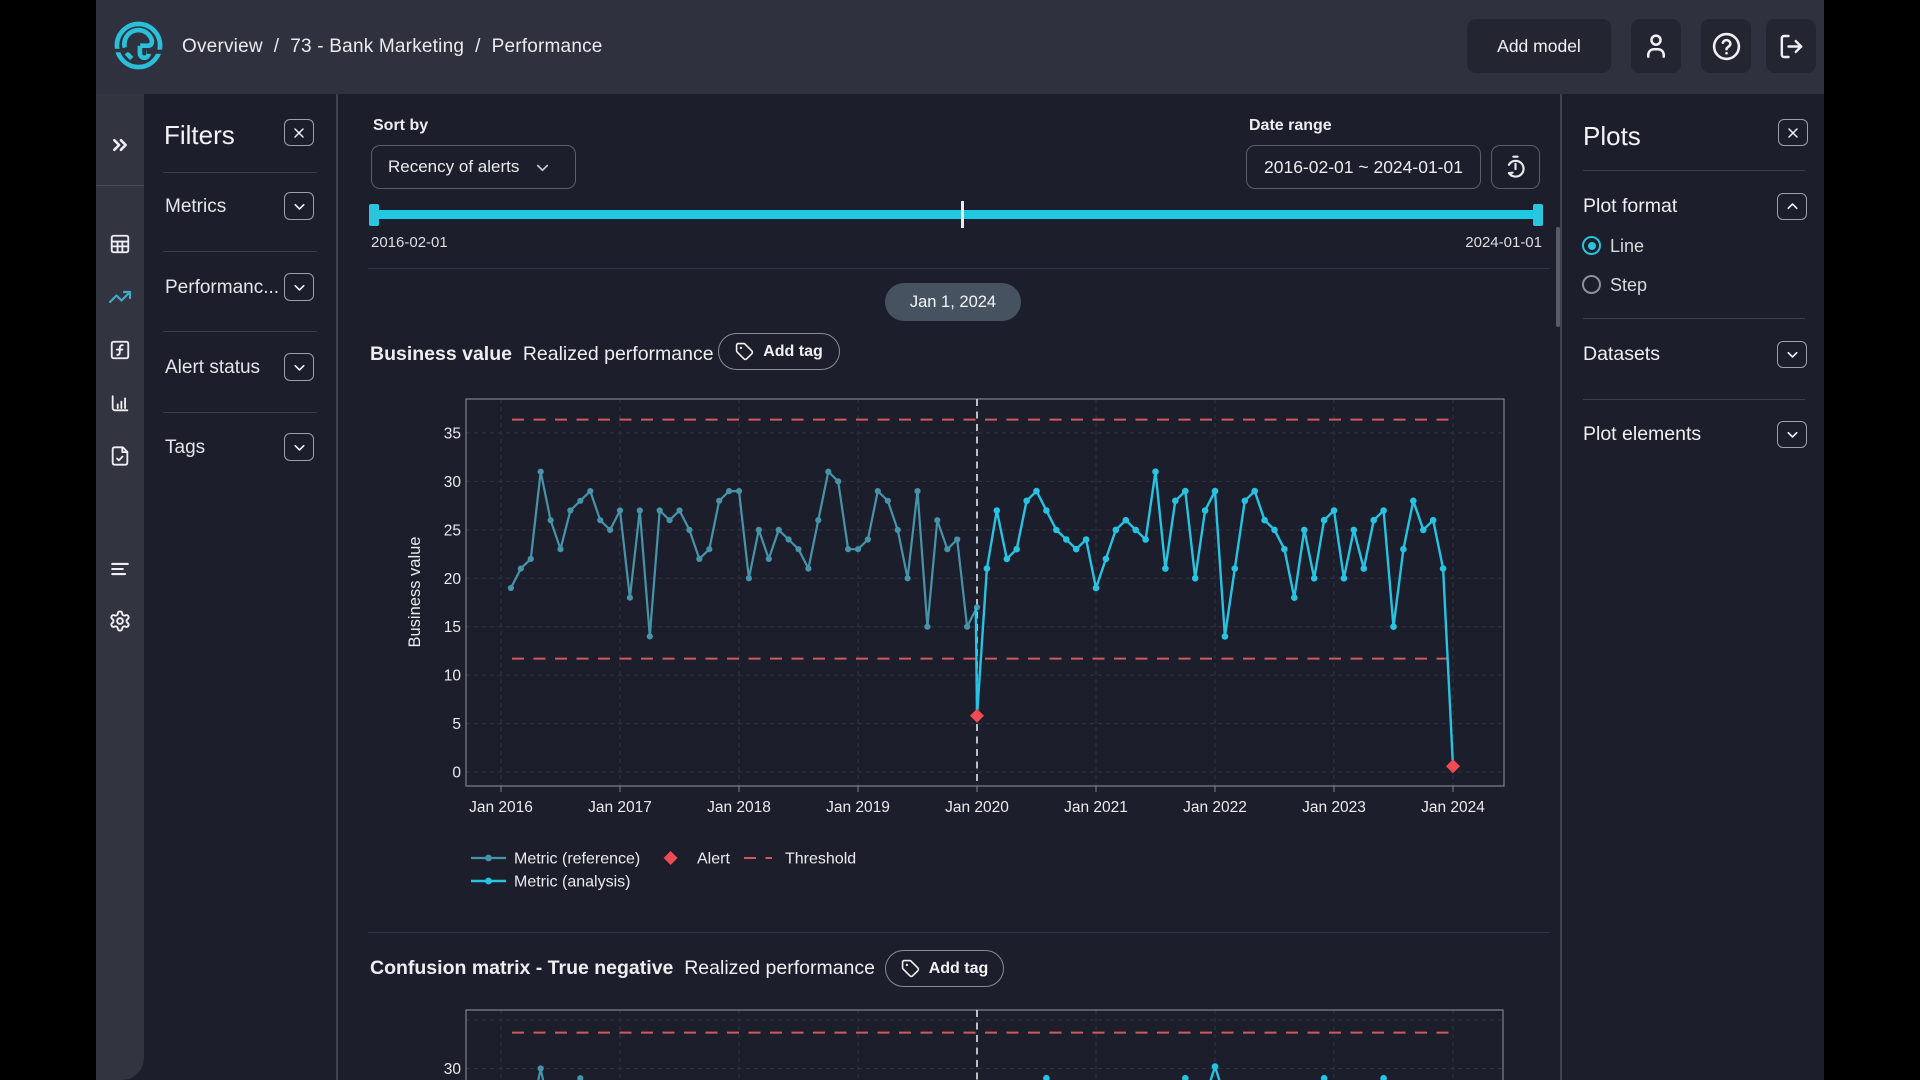  What do you see at coordinates (1334, 807) in the screenshot?
I see `svg-text: Jan 2023` at bounding box center [1334, 807].